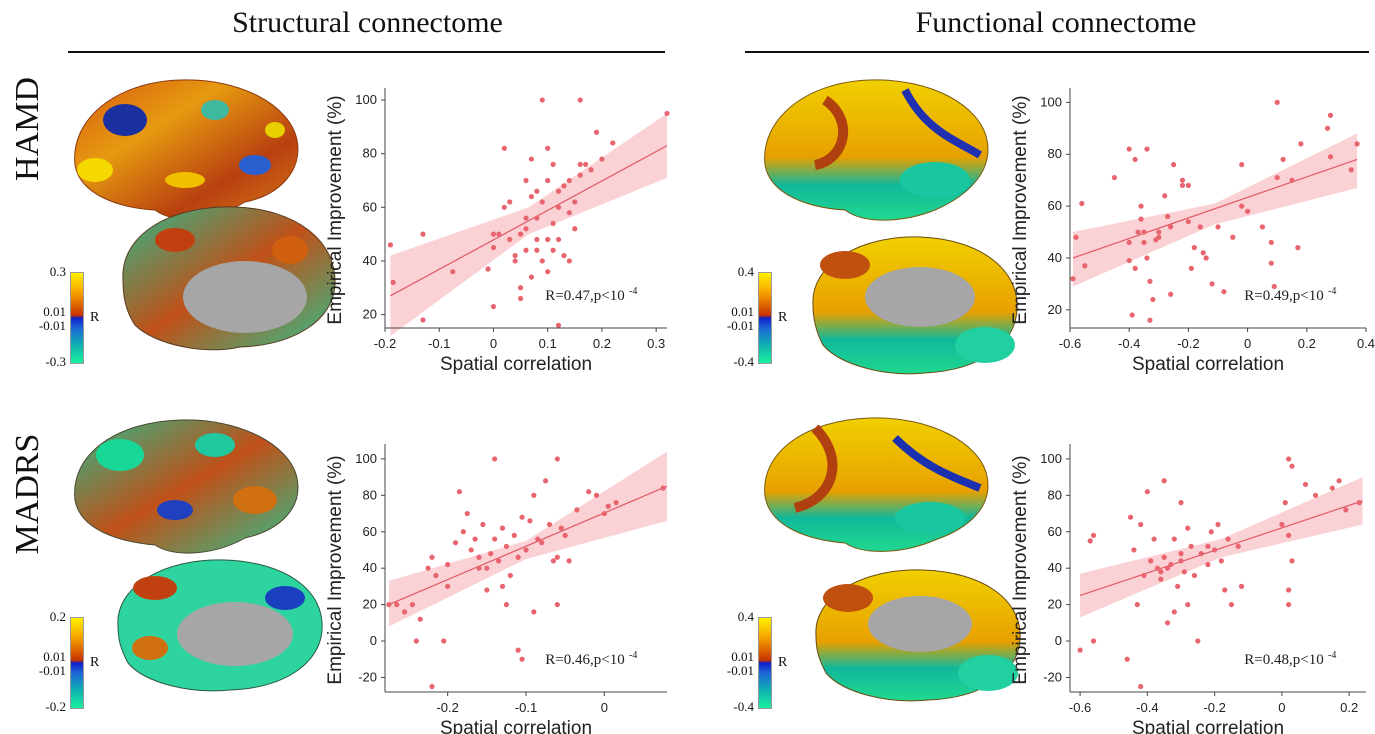 The width and height of the screenshot is (1375, 734). I want to click on x-axis-label: Spatial correlation, so click(1208, 364).